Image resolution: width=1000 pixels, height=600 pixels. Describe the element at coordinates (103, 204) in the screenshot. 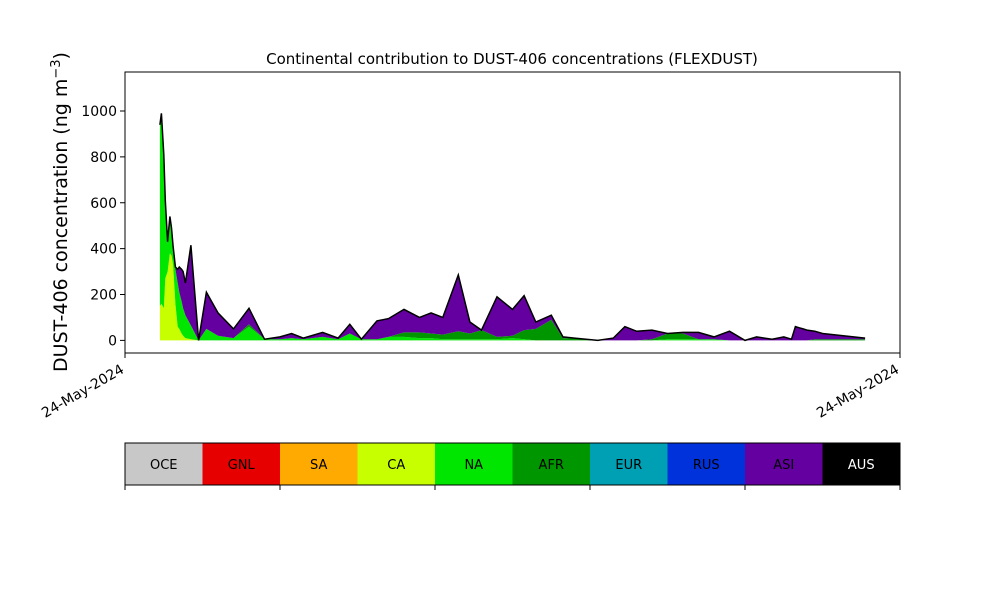

I see `y-tick-label: 600` at that location.